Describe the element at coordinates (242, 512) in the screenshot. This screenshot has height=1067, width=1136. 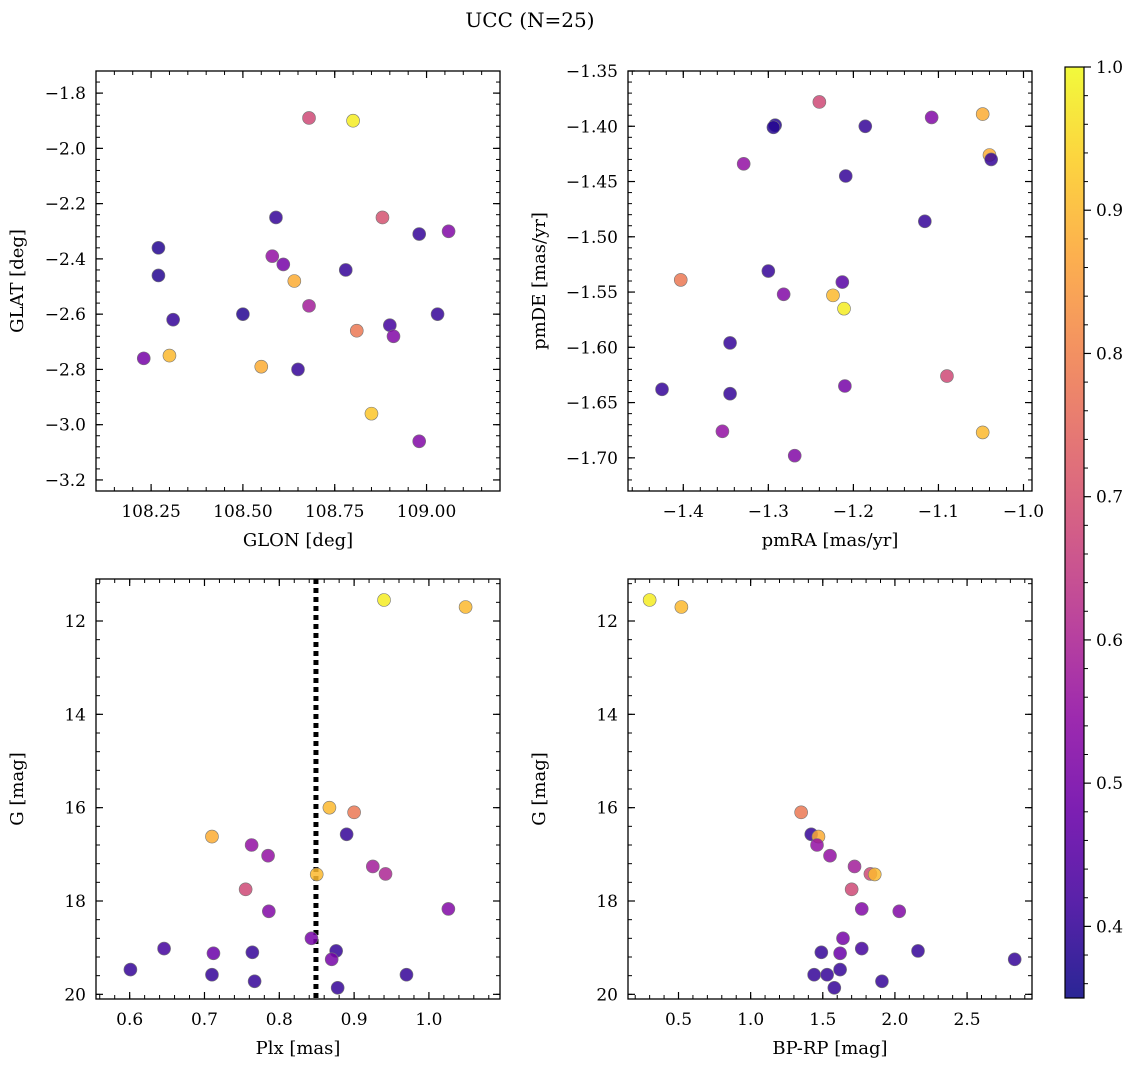
I see `x-tick-label: 108.50` at that location.